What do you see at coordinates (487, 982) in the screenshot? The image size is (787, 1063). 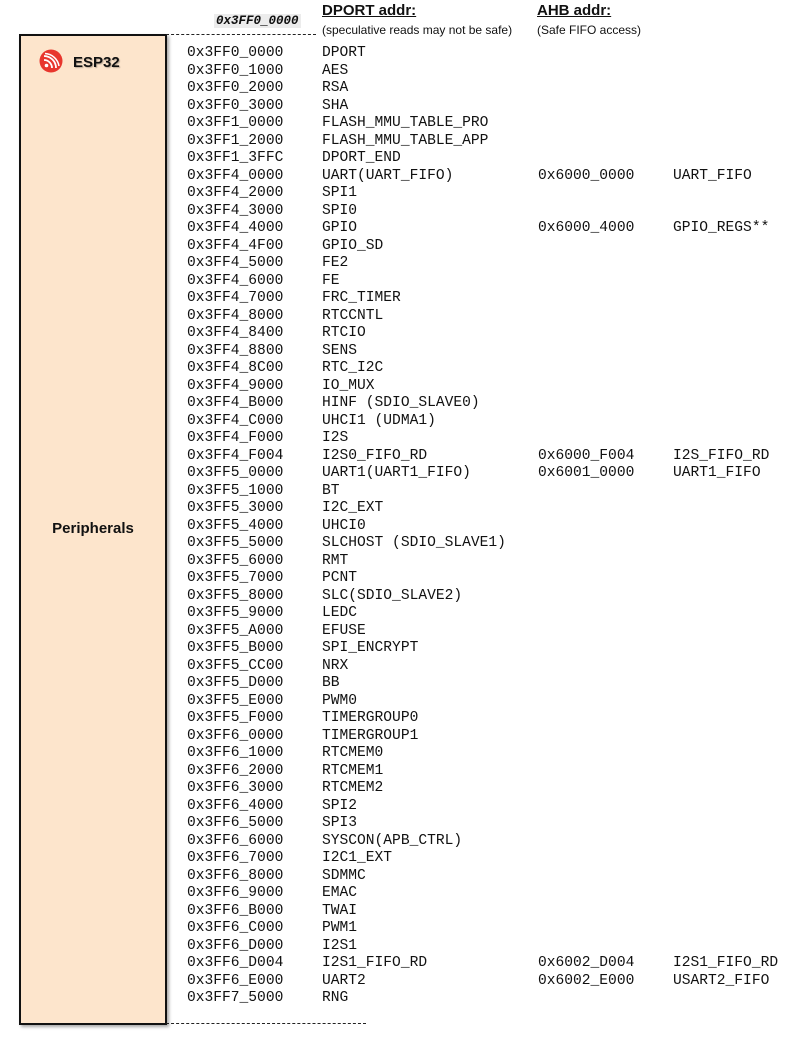 I see `map-row: 0x3FF6_E000 UART2 0x6002_E000 USART2_FIFO` at bounding box center [487, 982].